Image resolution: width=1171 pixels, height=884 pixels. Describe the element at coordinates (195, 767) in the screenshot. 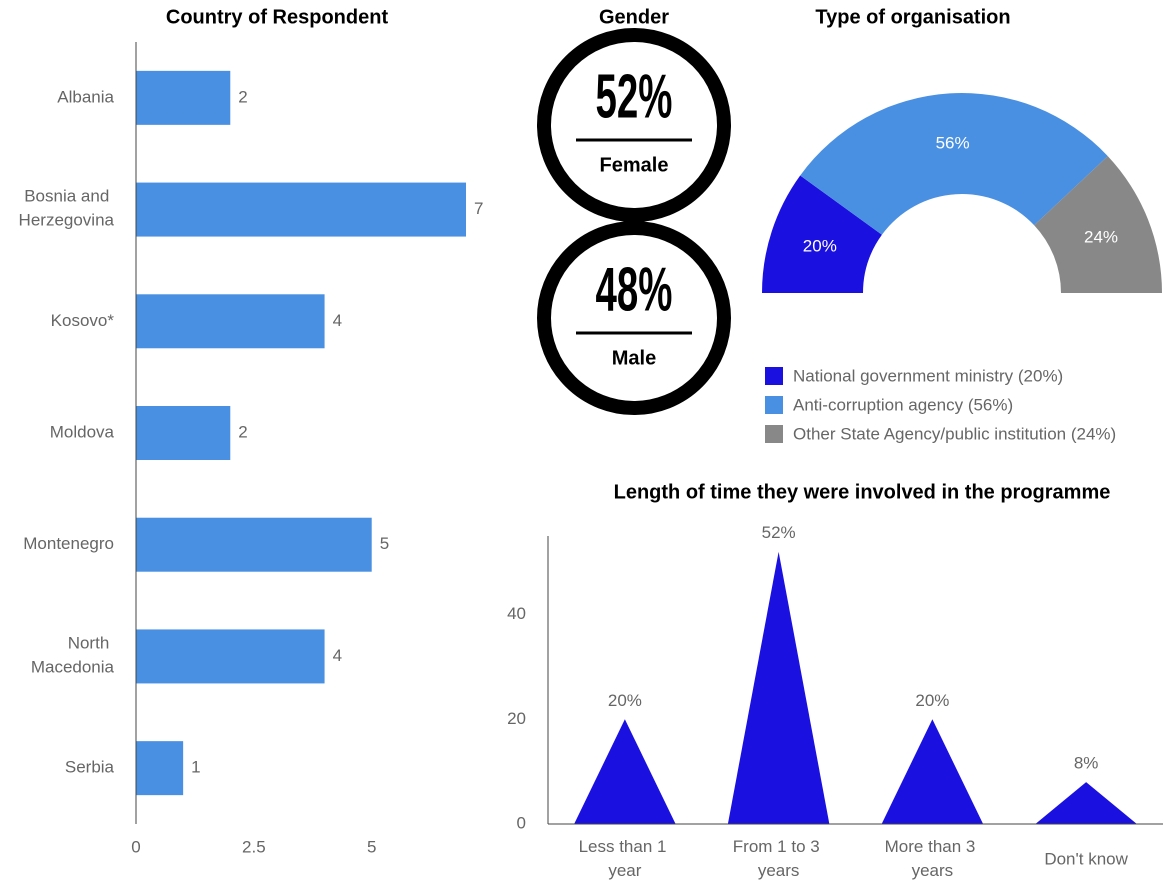

I see `value-label: 1` at that location.